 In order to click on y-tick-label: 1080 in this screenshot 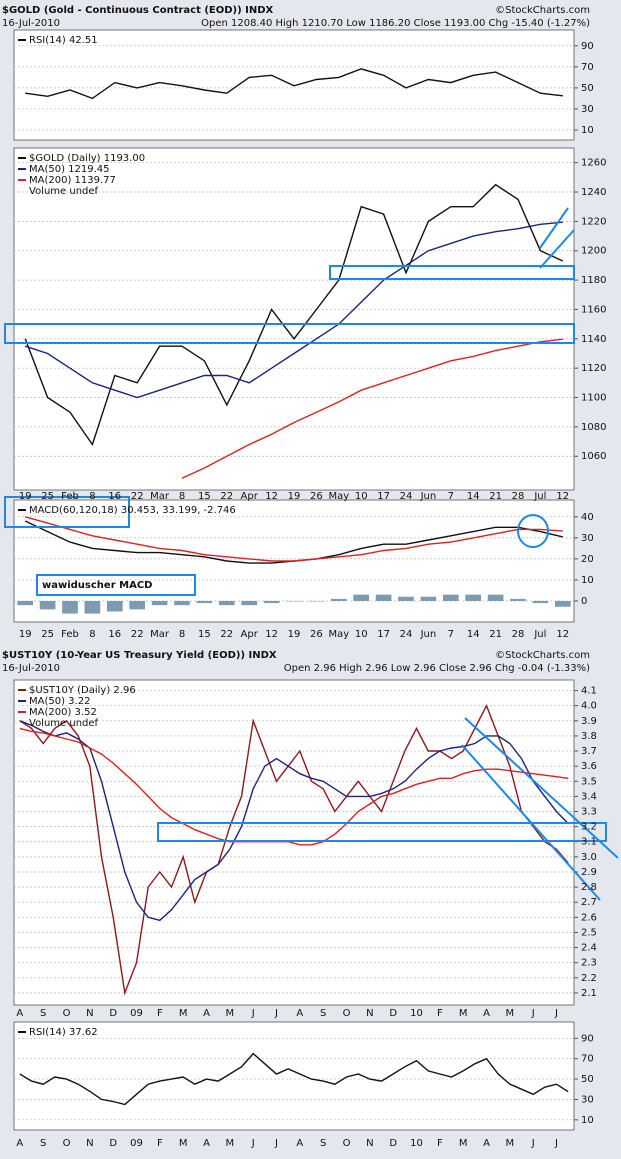, I will do `click(593, 427)`.